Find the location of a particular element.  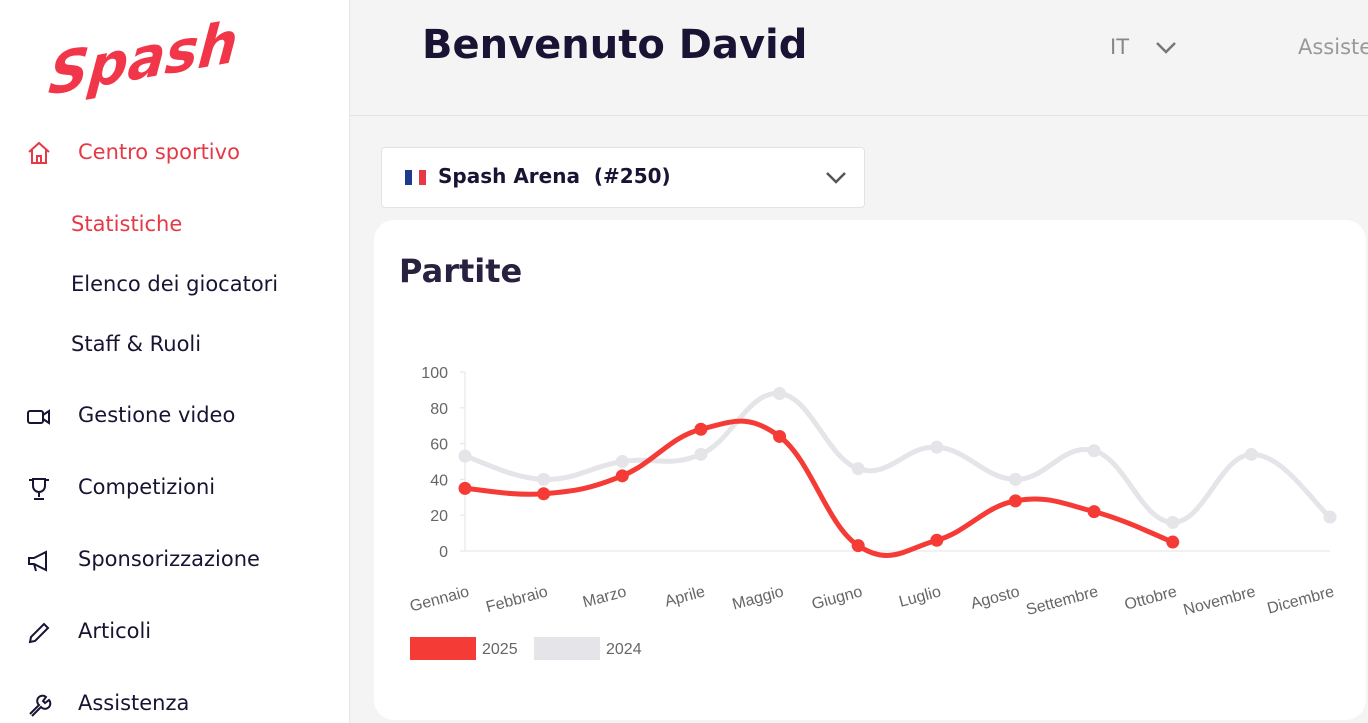

x-tick-label: Aprile is located at coordinates (685, 596).